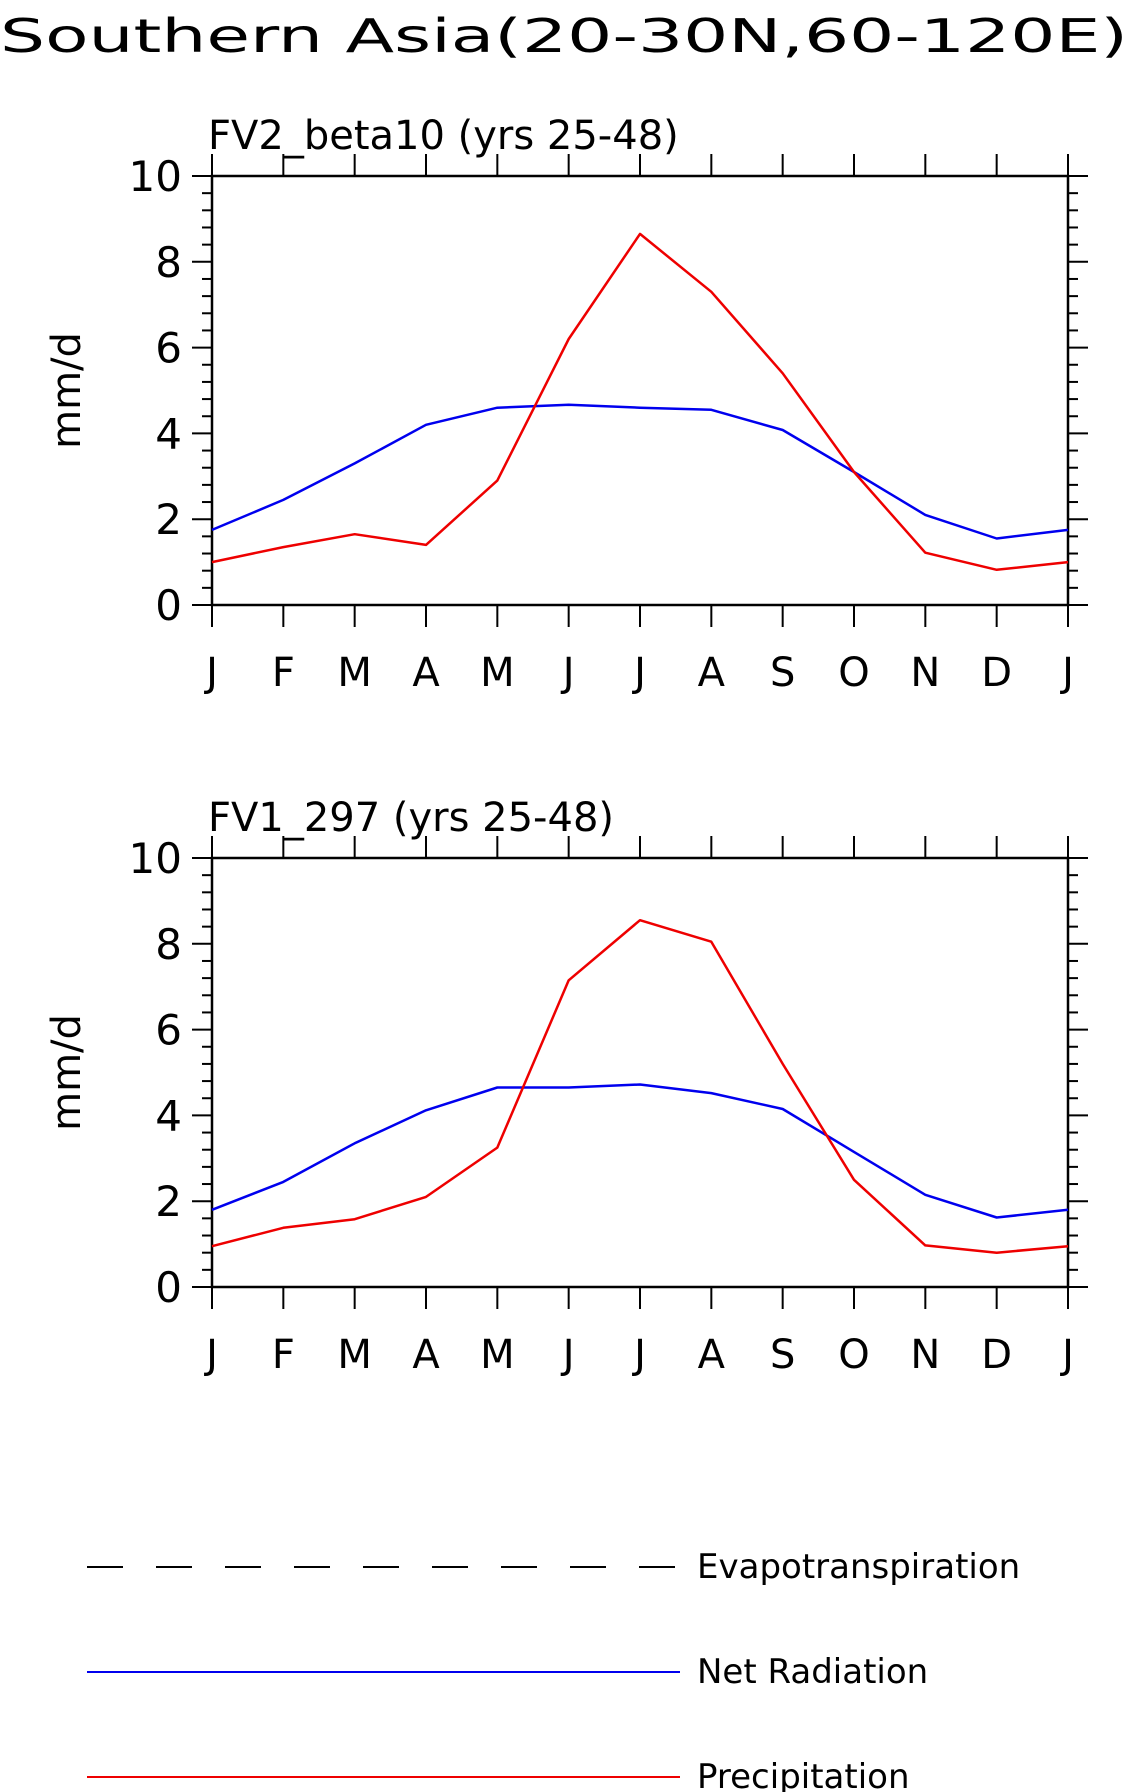 Image resolution: width=1130 pixels, height=1792 pixels. Describe the element at coordinates (411, 818) in the screenshot. I see `panel-title: FV1_297 (yrs 25-48)` at that location.